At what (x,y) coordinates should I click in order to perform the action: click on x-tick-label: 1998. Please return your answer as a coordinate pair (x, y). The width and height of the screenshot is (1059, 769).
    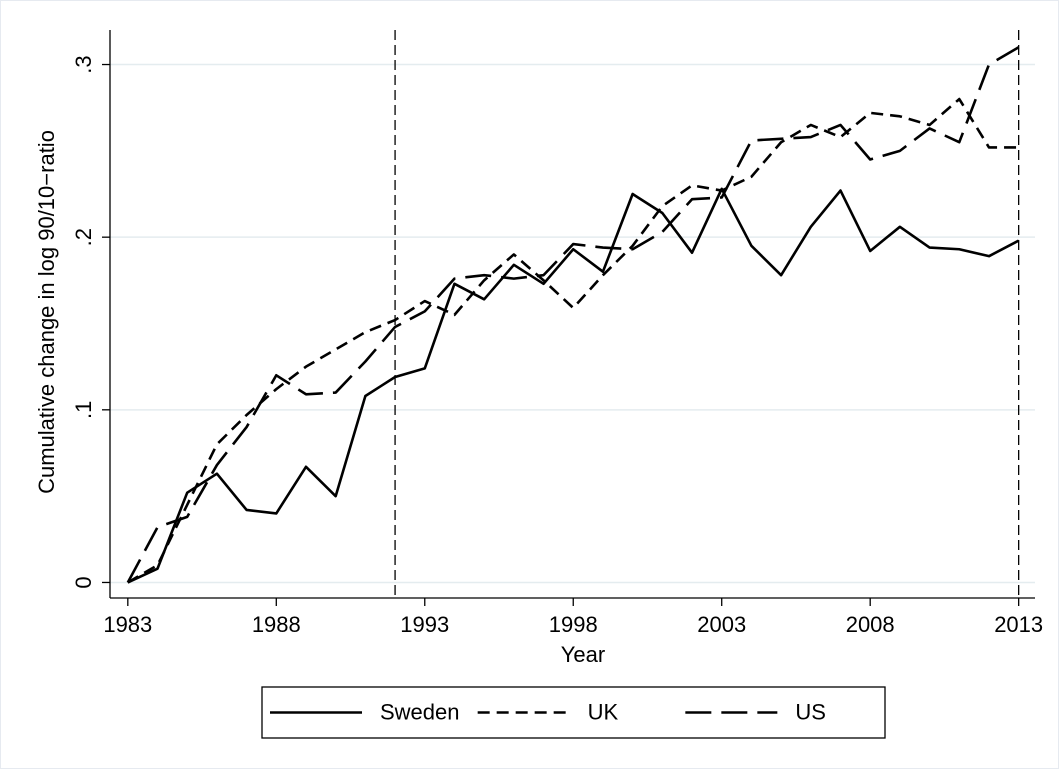
    Looking at the image, I should click on (573, 624).